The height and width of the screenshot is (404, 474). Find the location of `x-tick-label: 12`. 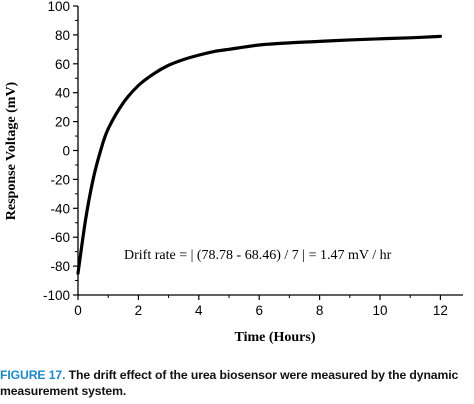

x-tick-label: 12 is located at coordinates (440, 310).